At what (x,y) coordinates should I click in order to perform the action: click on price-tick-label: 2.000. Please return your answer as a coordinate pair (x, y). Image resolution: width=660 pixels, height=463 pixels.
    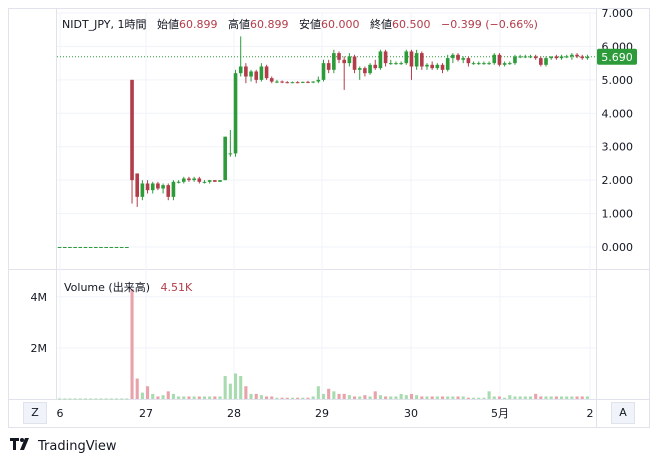
    Looking at the image, I should click on (618, 180).